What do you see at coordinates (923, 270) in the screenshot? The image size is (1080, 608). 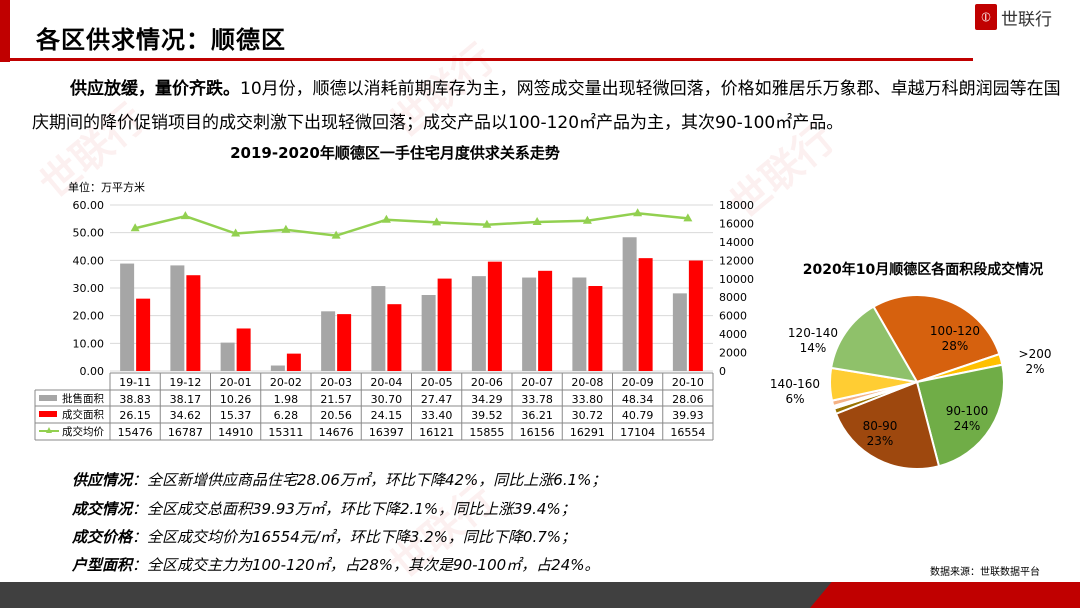 I see `pie-chart-title: 2020年10月顺德区各面积段成交情况` at bounding box center [923, 270].